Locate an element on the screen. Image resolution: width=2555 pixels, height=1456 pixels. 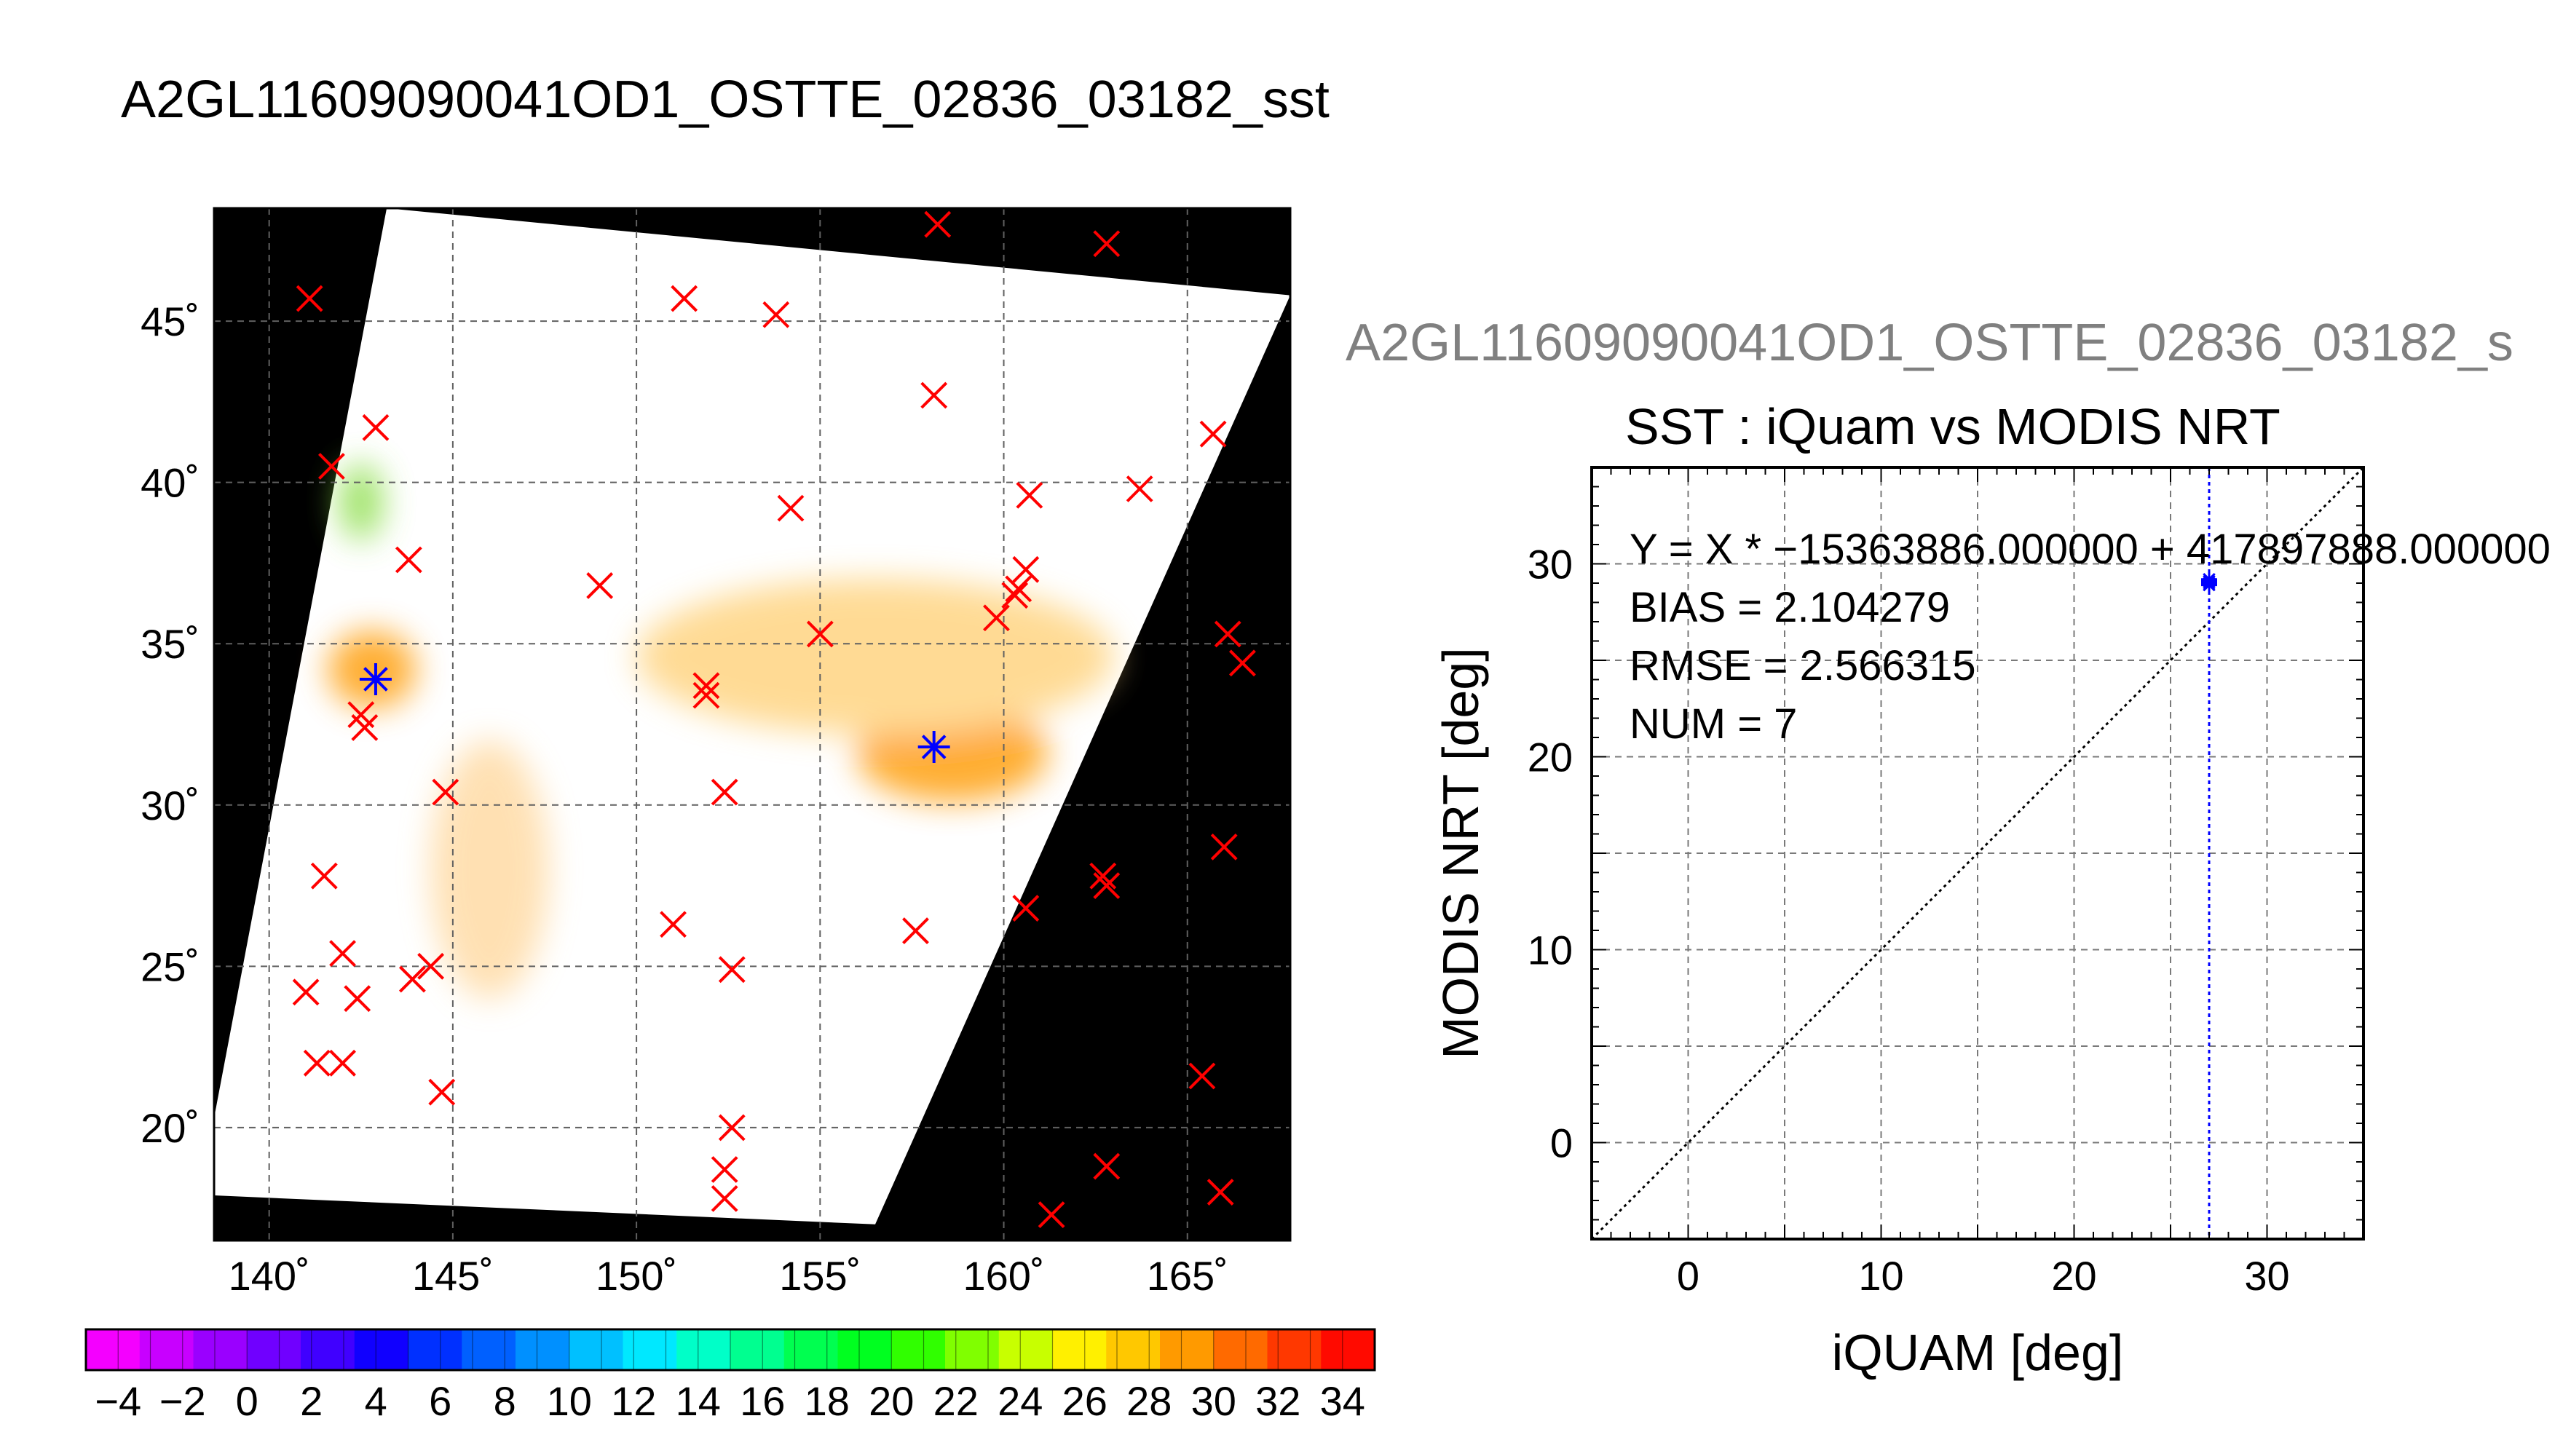
colorbar-tick-label: 20 is located at coordinates (891, 1401).